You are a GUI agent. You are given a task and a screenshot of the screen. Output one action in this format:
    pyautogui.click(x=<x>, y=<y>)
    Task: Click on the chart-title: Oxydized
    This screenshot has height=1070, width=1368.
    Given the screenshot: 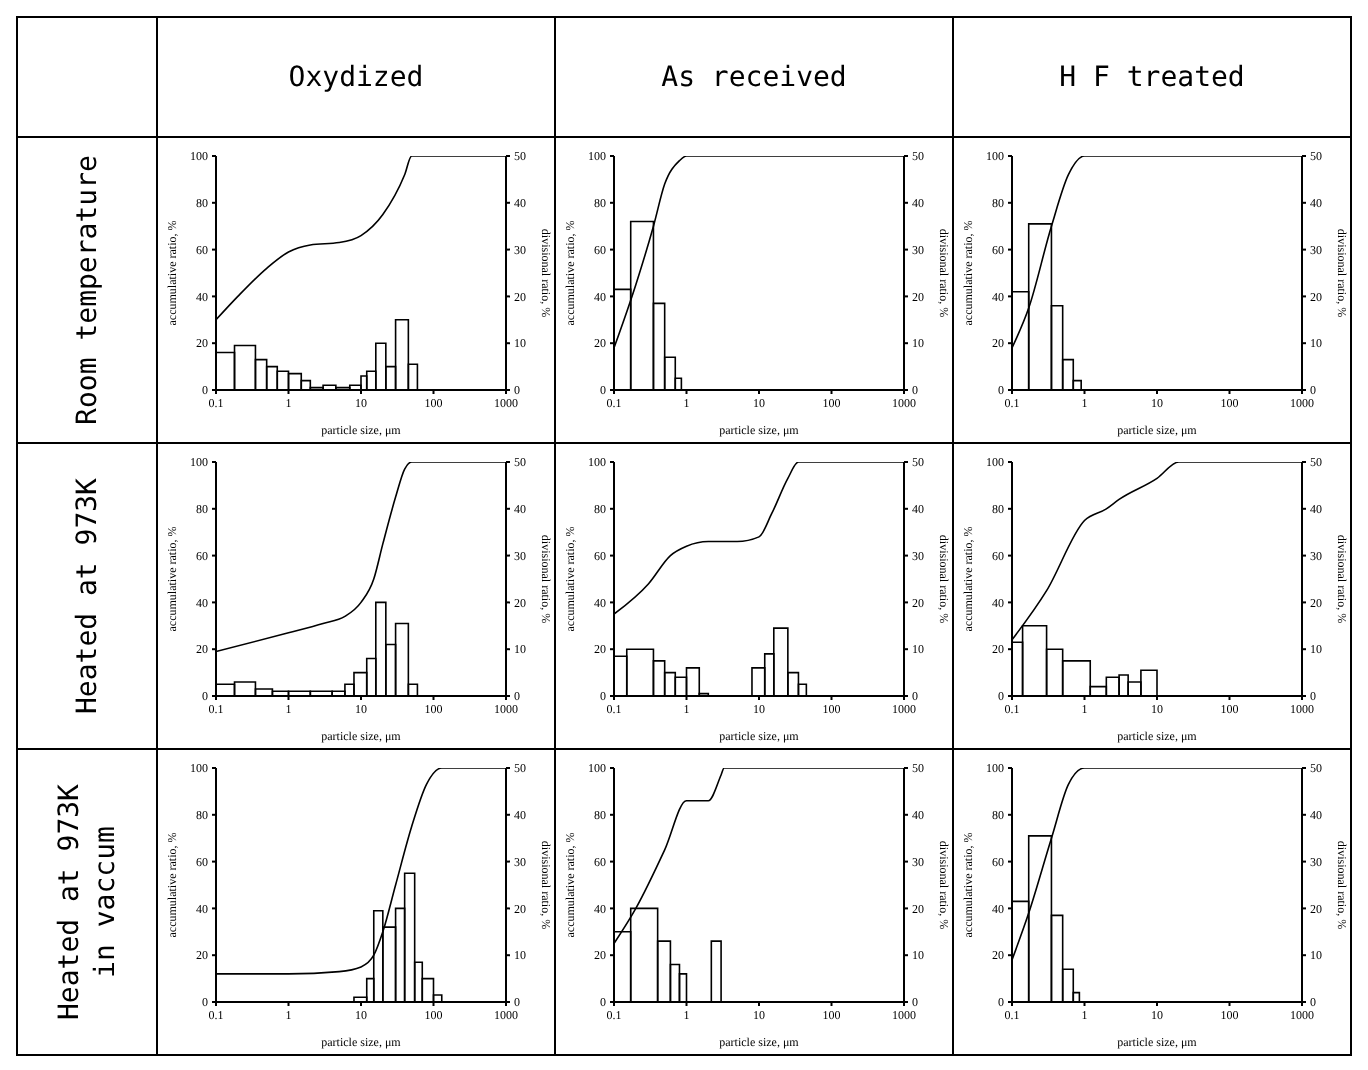 What is the action you would take?
    pyautogui.click(x=356, y=77)
    